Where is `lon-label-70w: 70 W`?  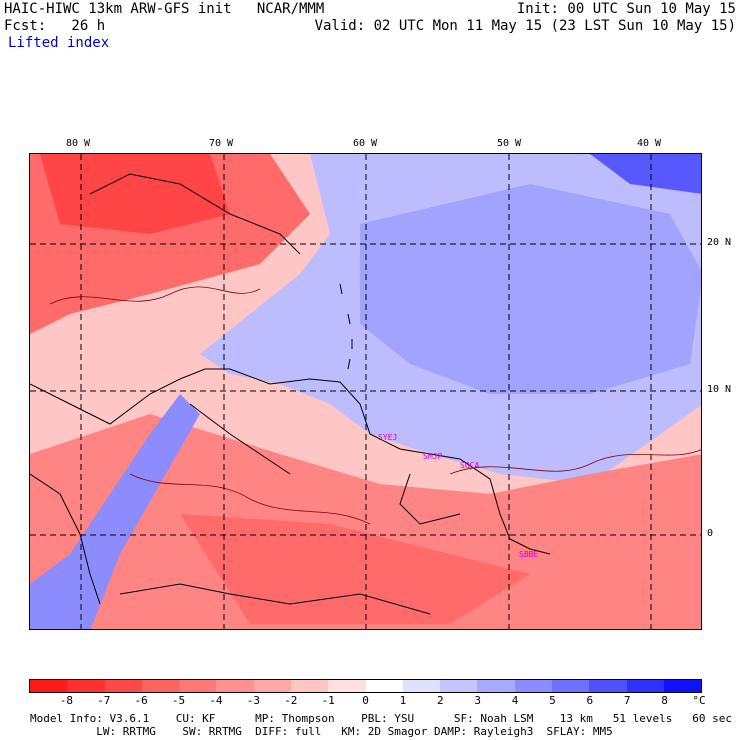
lon-label-70w: 70 W is located at coordinates (221, 143).